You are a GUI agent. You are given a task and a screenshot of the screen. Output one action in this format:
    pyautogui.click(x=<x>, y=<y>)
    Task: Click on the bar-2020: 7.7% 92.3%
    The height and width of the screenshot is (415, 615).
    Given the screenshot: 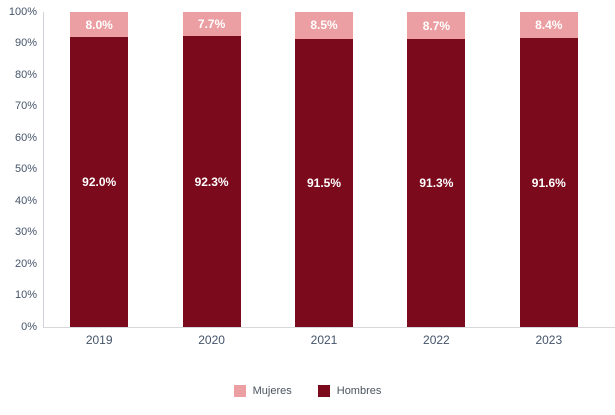 What is the action you would take?
    pyautogui.click(x=211, y=169)
    